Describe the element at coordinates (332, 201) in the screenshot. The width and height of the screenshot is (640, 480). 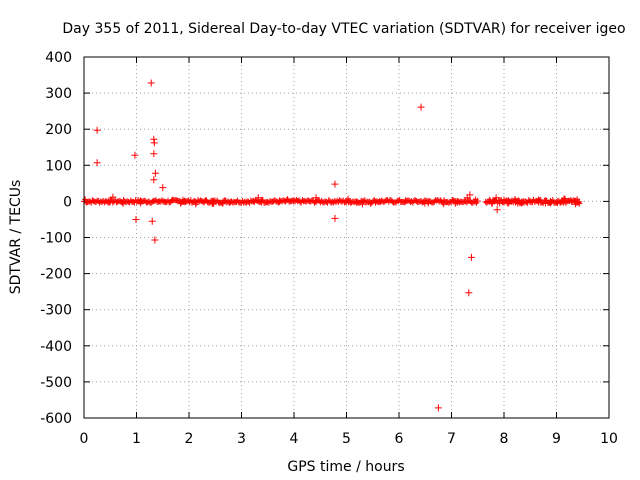
I see `data-band` at that location.